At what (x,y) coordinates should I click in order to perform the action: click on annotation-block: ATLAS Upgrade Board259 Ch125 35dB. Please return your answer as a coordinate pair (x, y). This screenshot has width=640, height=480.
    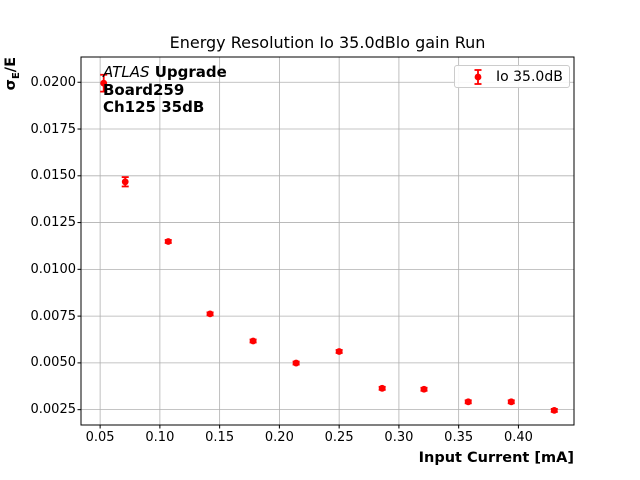
    Looking at the image, I should click on (165, 90).